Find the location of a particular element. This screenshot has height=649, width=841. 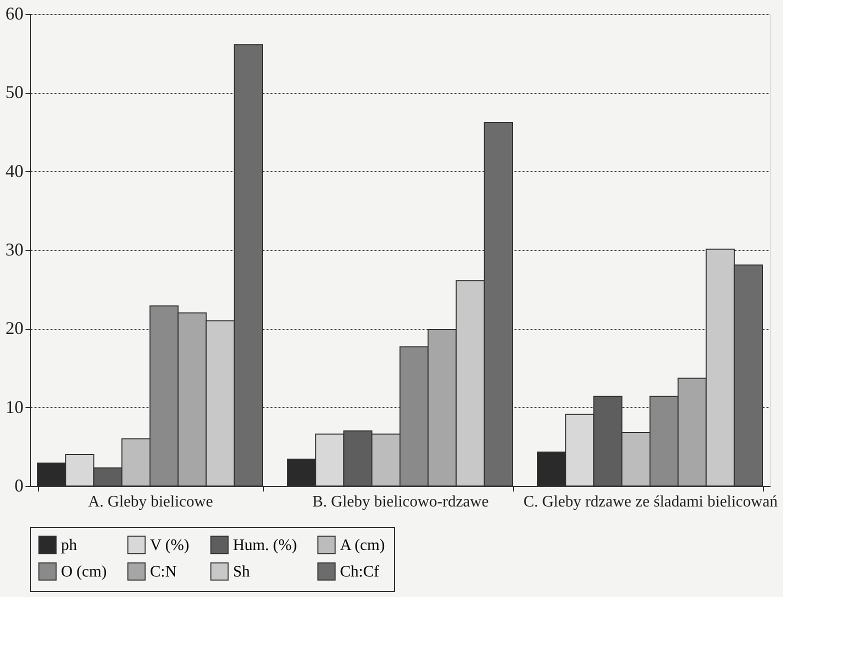

y-tick-label: 50 is located at coordinates (15, 92).